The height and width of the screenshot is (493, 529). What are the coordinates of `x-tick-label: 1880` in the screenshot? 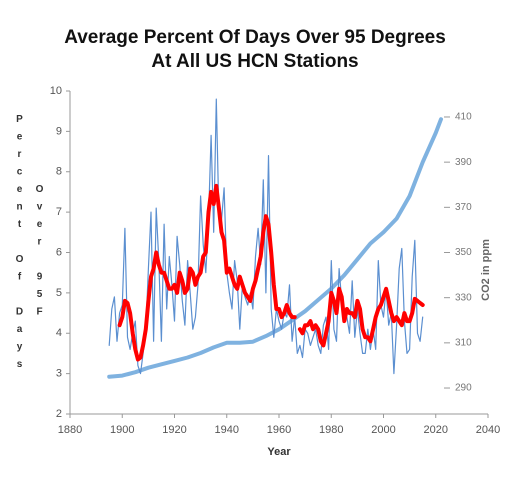 It's located at (70, 430).